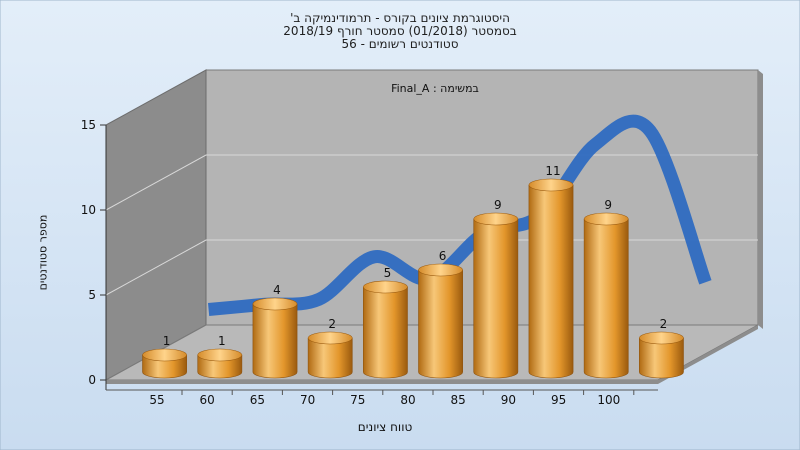 This screenshot has width=800, height=450. I want to click on chart-title-line-2: בסמסטר (01/2018) סמסטר חורף 2018/19, so click(400, 31).